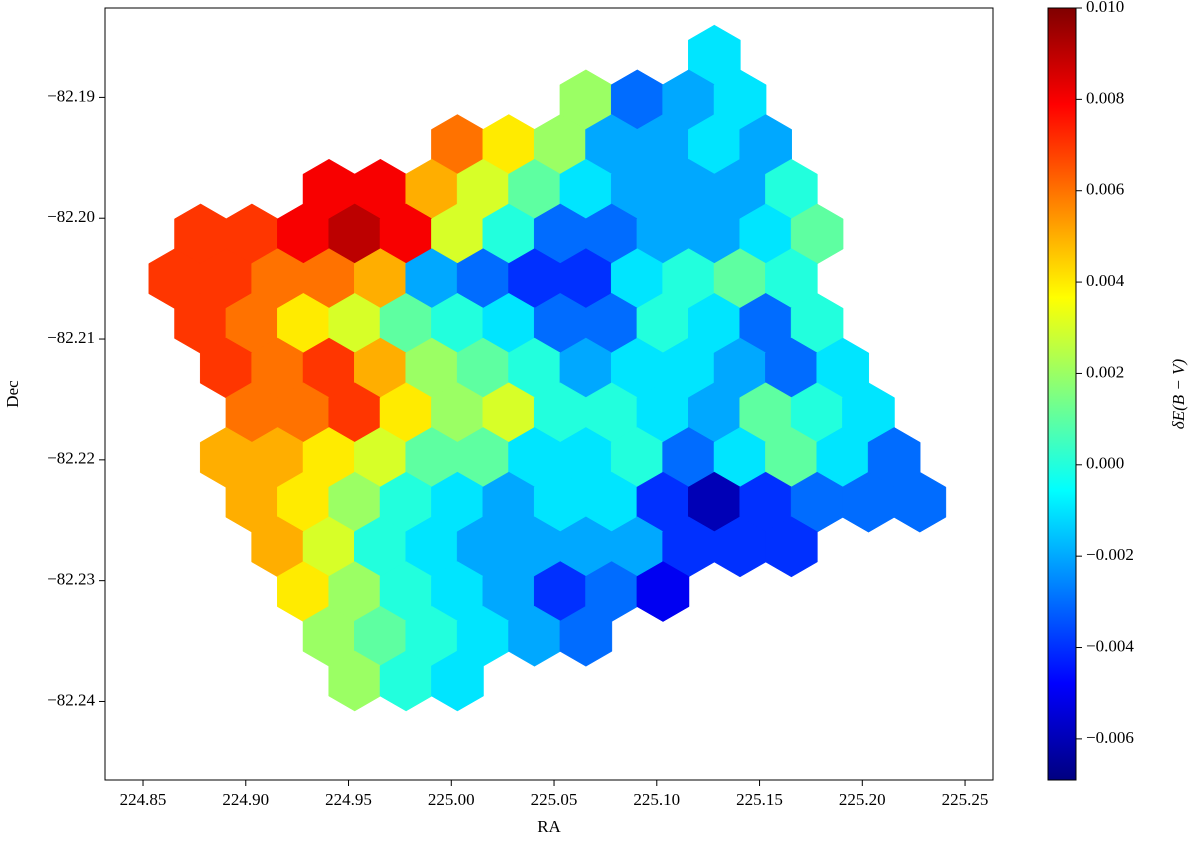 The height and width of the screenshot is (841, 1200). I want to click on y-tick-label: −82.19, so click(71, 95).